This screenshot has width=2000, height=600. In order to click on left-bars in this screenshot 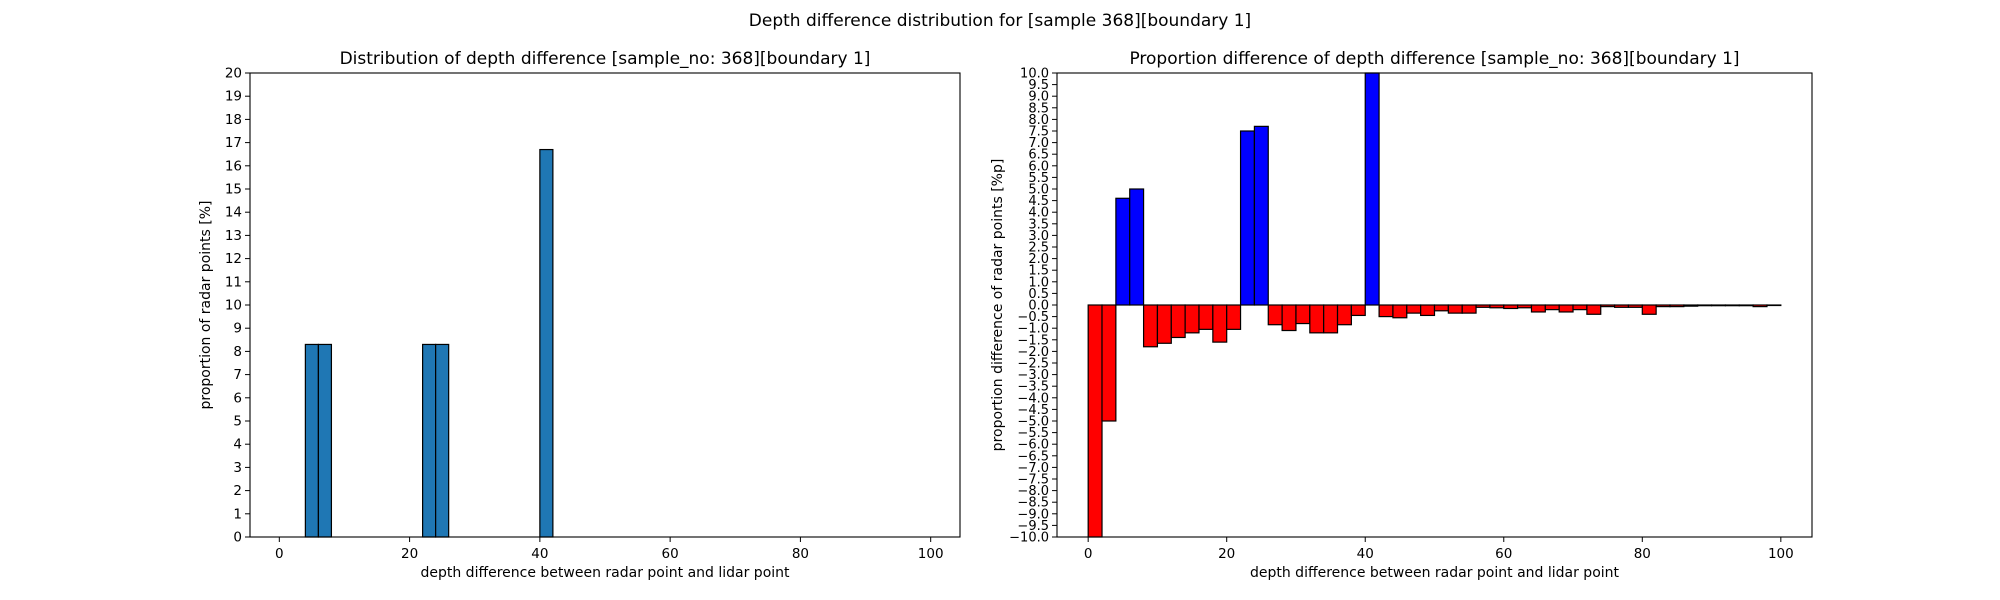, I will do `click(429, 343)`.